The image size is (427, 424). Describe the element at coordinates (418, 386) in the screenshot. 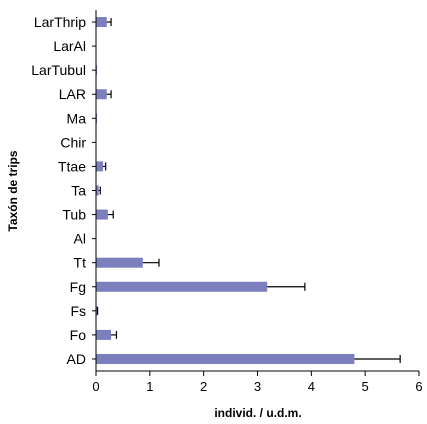

I see `x-tick-label-6: 6` at that location.